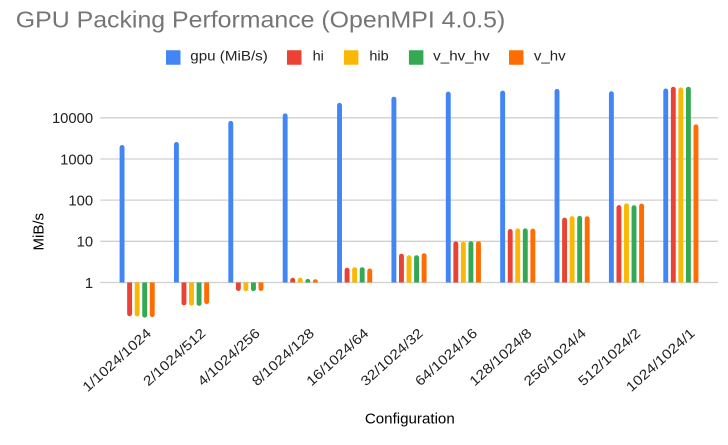 This screenshot has width=728, height=445. Describe the element at coordinates (379, 55) in the screenshot. I see `svg-text: hib` at that location.